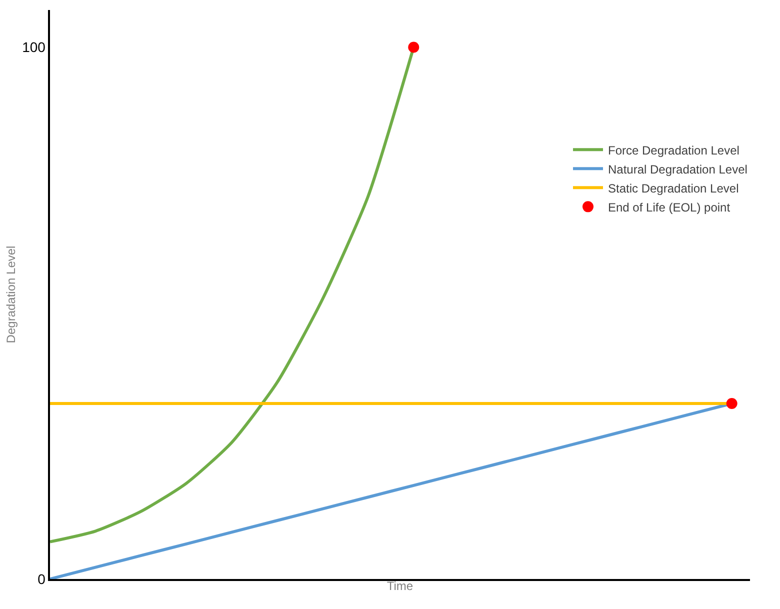 The image size is (780, 609). I want to click on legend-label: Force Degradation Level, so click(674, 150).